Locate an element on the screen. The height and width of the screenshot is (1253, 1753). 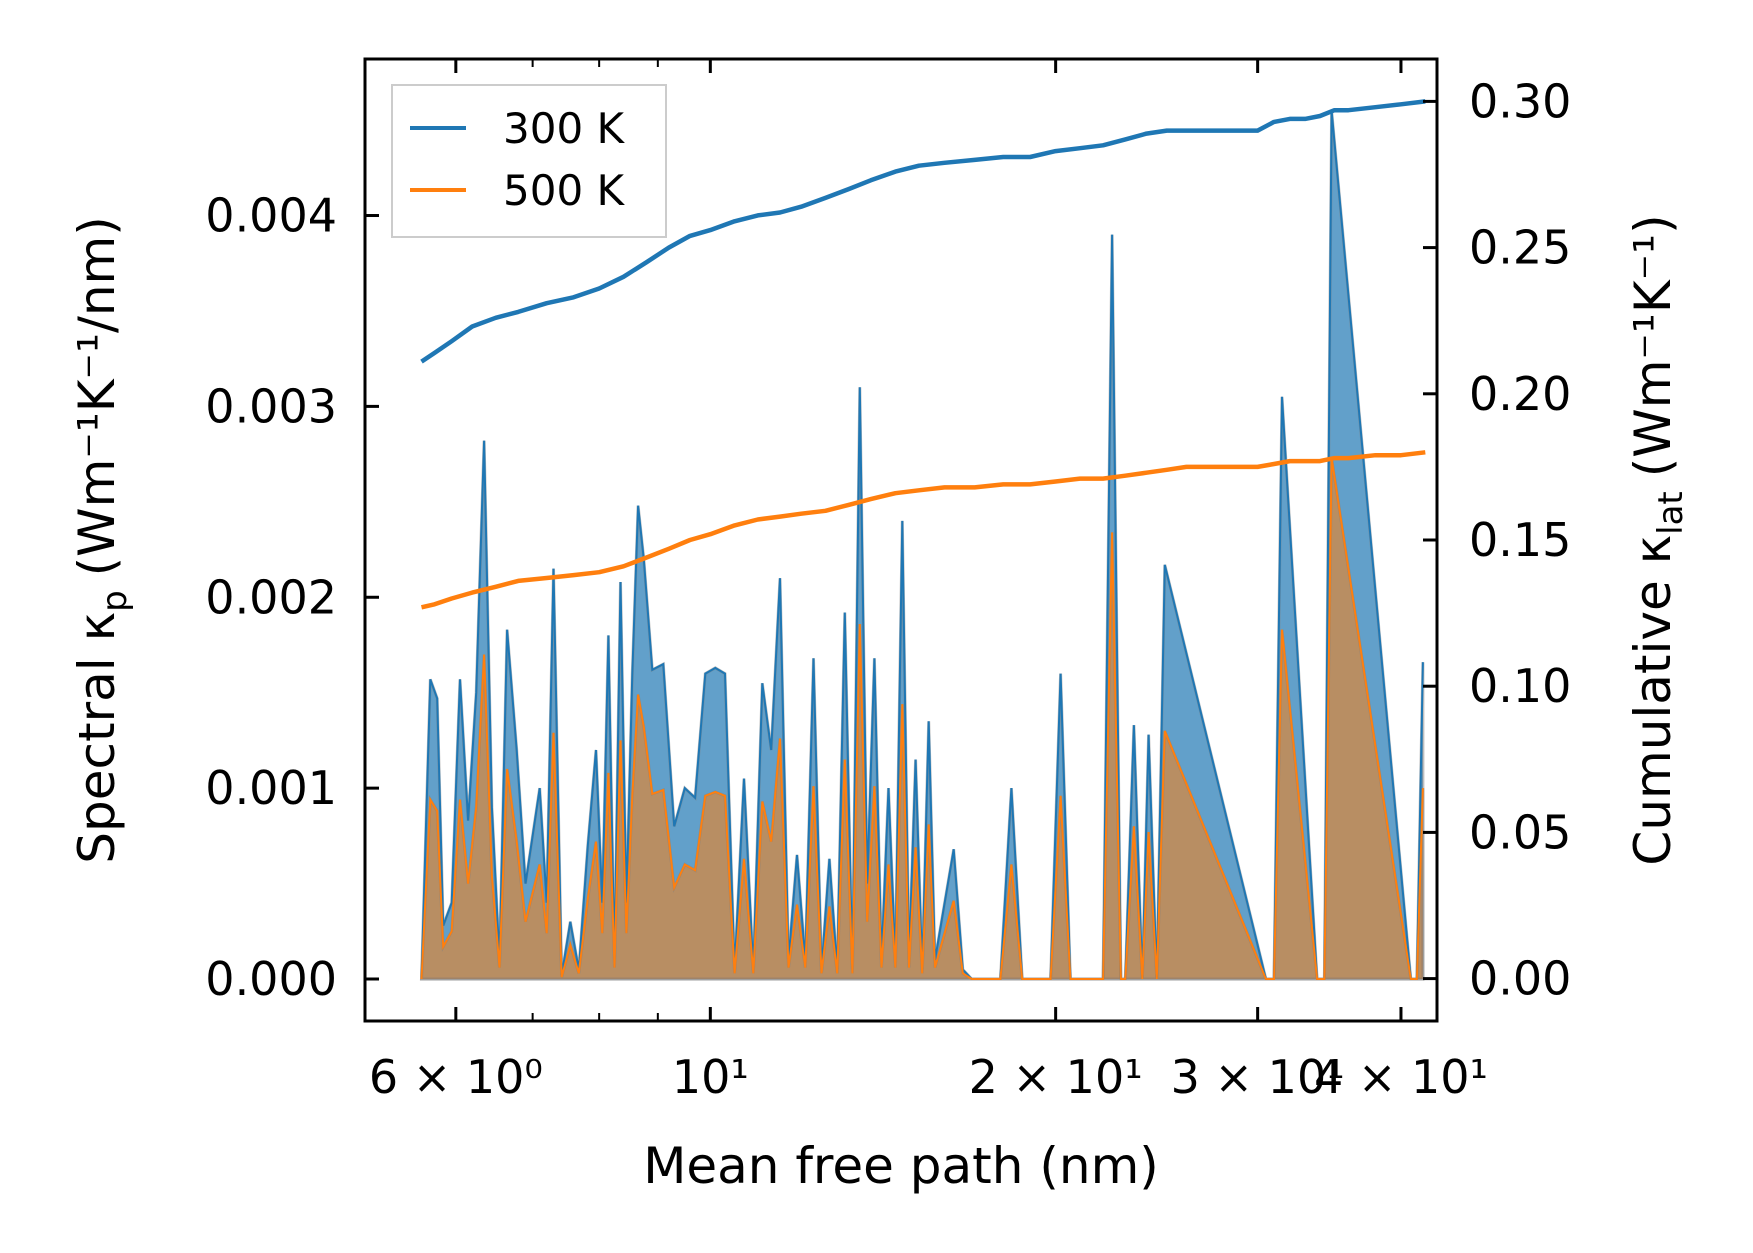
y-left-tick-label: 0.004 is located at coordinates (271, 216).